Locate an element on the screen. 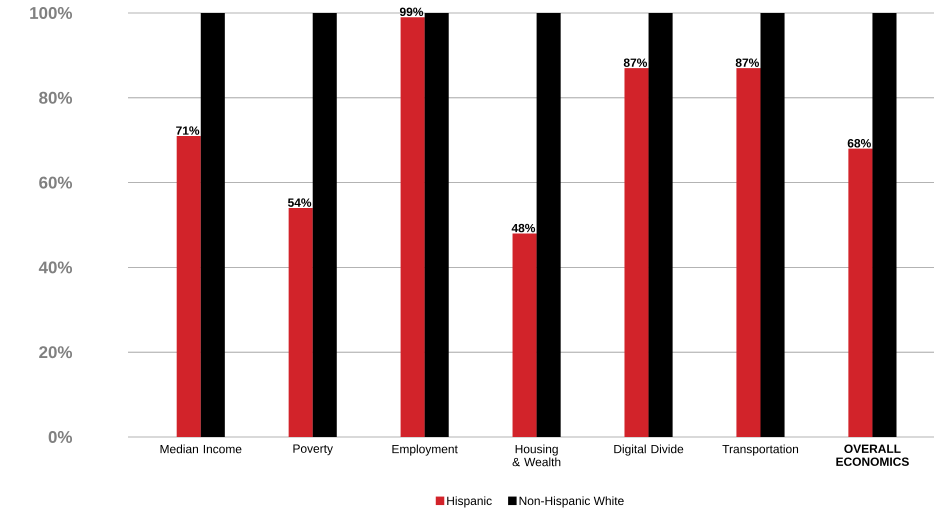 Image resolution: width=934 pixels, height=524 pixels. x-tick-label: Poverty is located at coordinates (313, 450).